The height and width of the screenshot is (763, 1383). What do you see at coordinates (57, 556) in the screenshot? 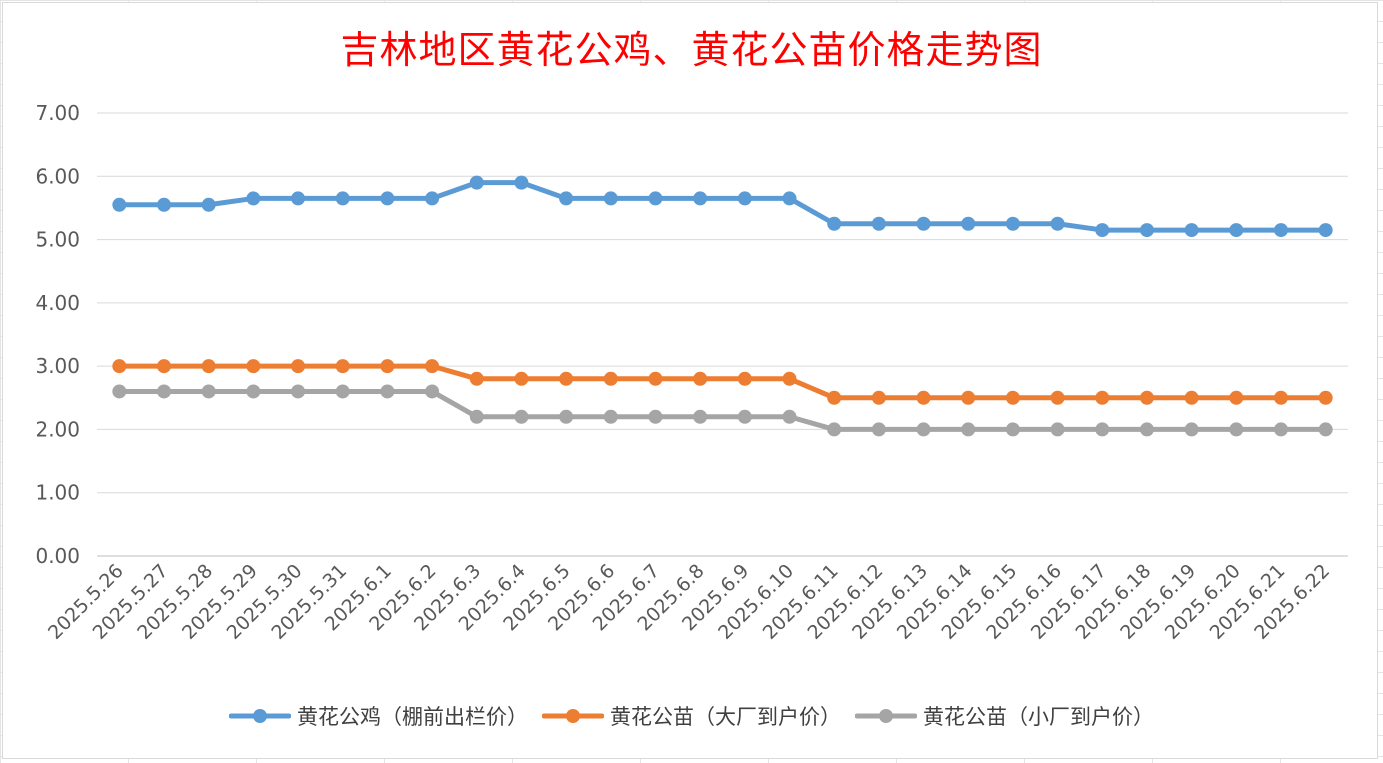
I see `y-tick-label: 0.00` at bounding box center [57, 556].